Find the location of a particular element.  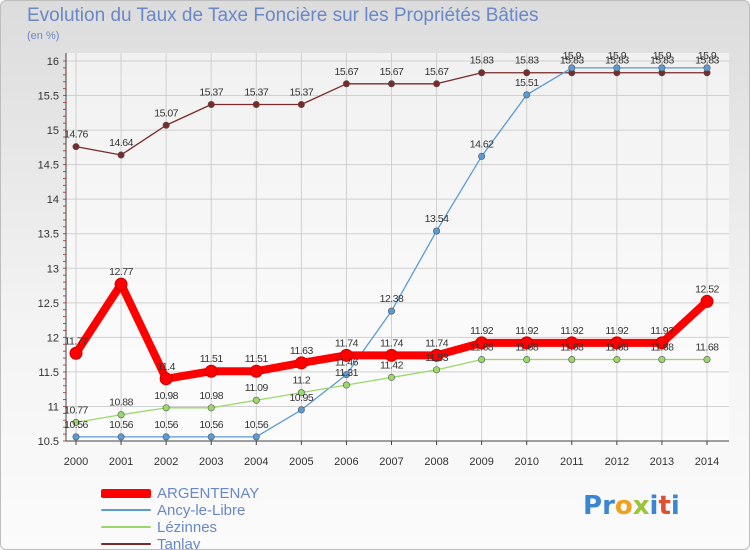

x-tick-label: 2009 is located at coordinates (481, 462).